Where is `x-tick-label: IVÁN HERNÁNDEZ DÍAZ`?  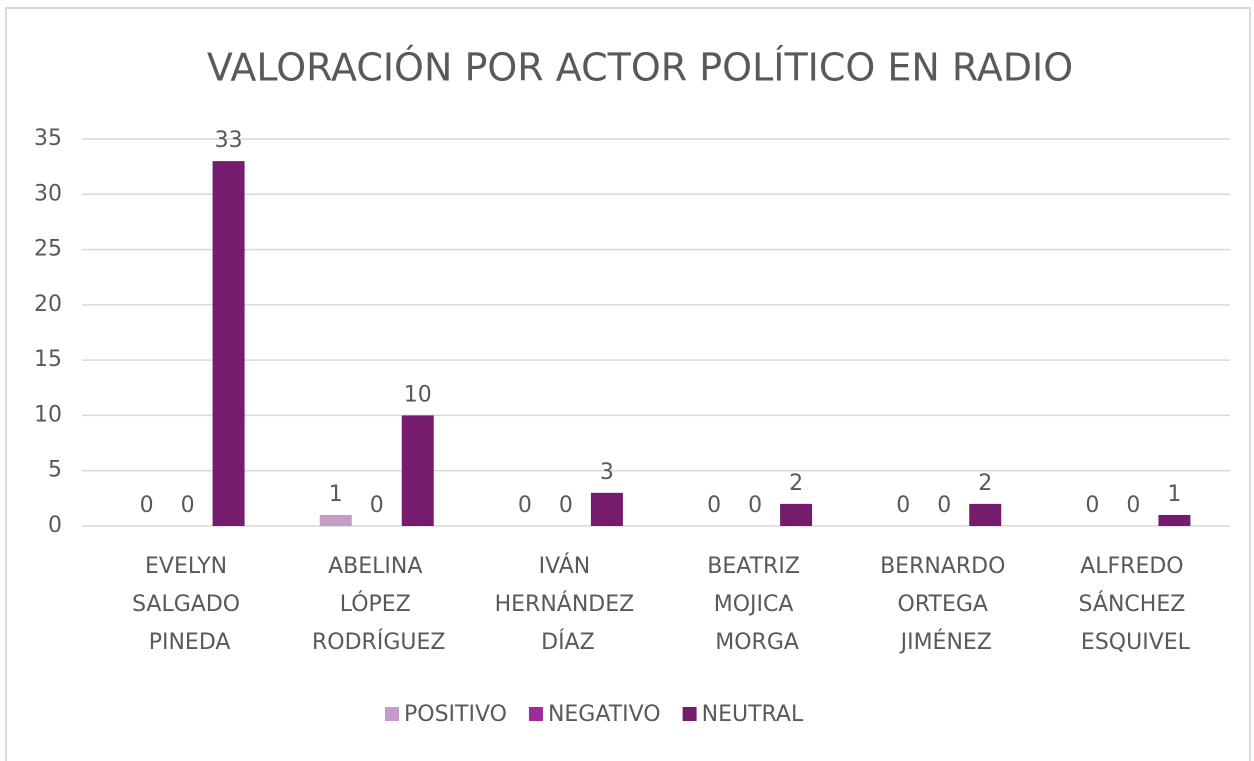
x-tick-label: IVÁN HERNÁNDEZ DÍAZ is located at coordinates (568, 604).